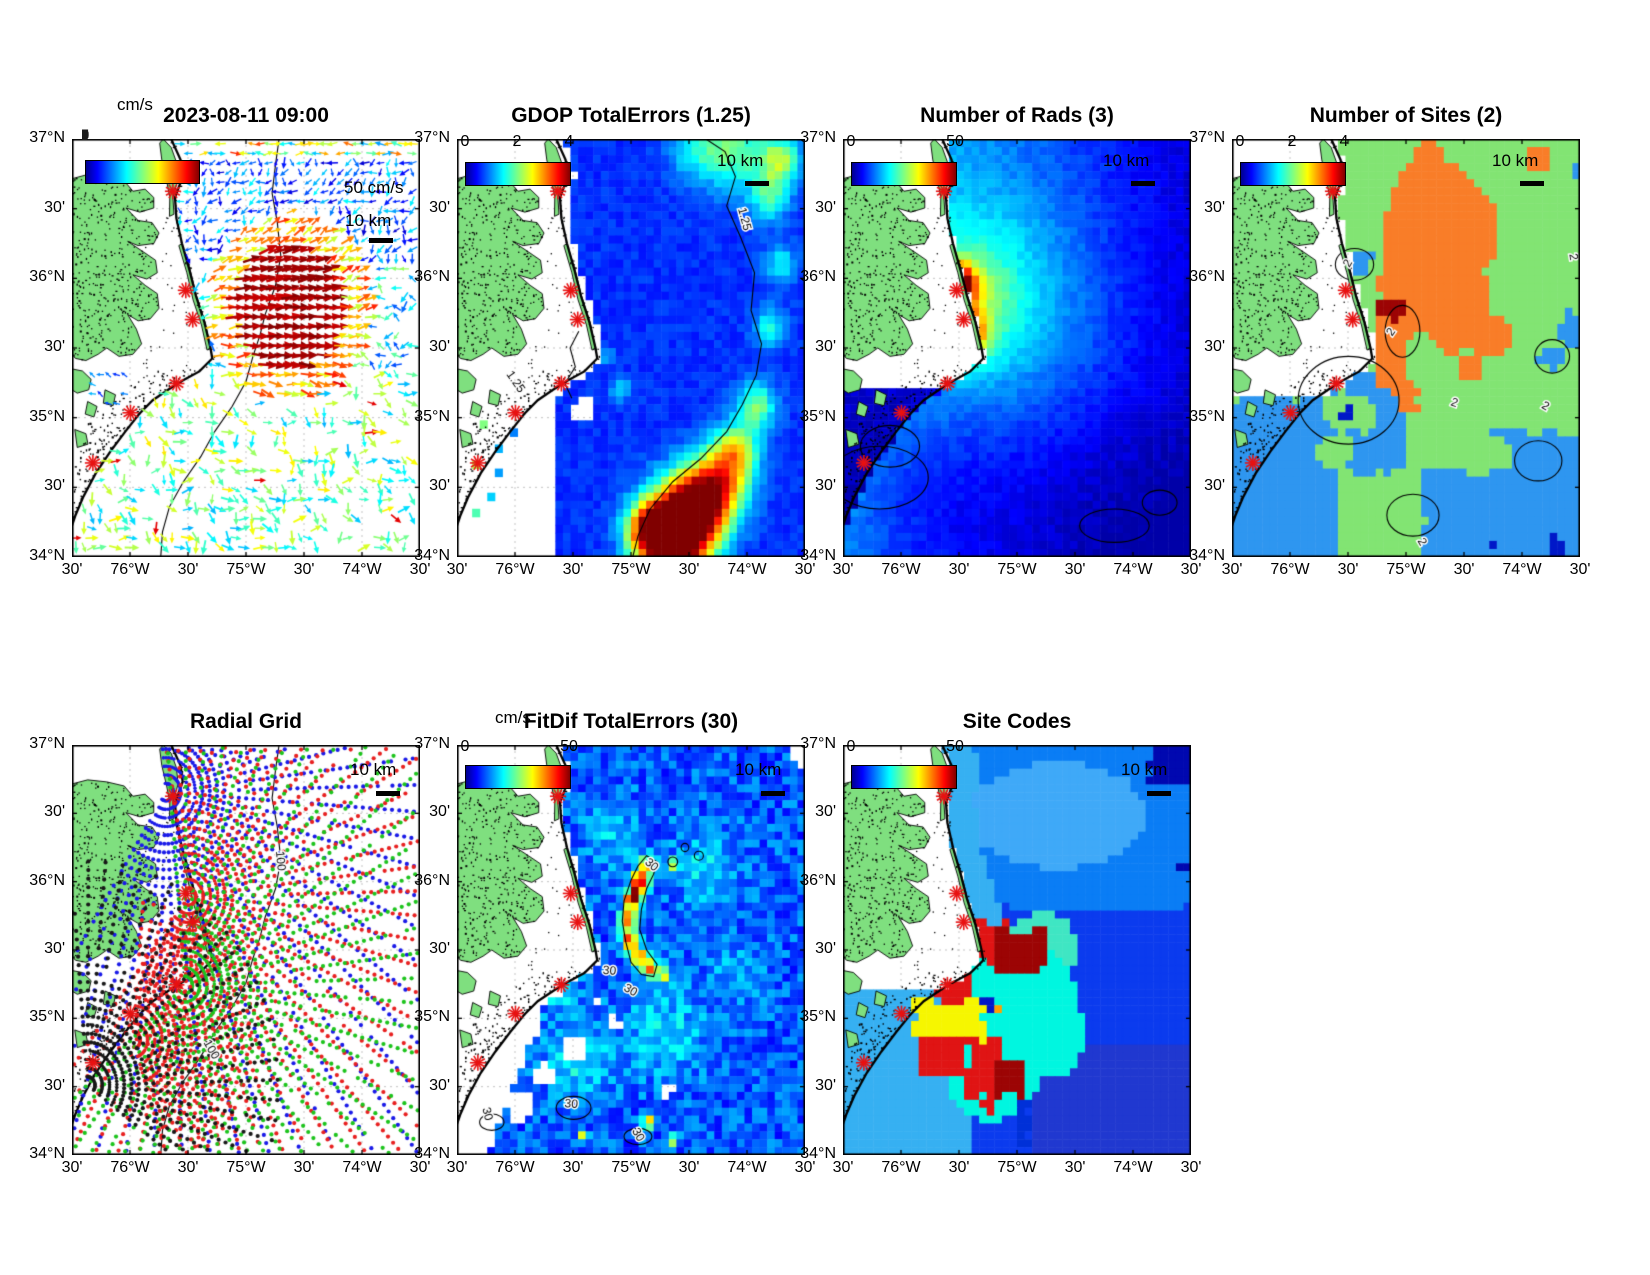 The width and height of the screenshot is (1650, 1275). What do you see at coordinates (374, 187) in the screenshot?
I see `speed-scale-label: 50 cm/s` at bounding box center [374, 187].